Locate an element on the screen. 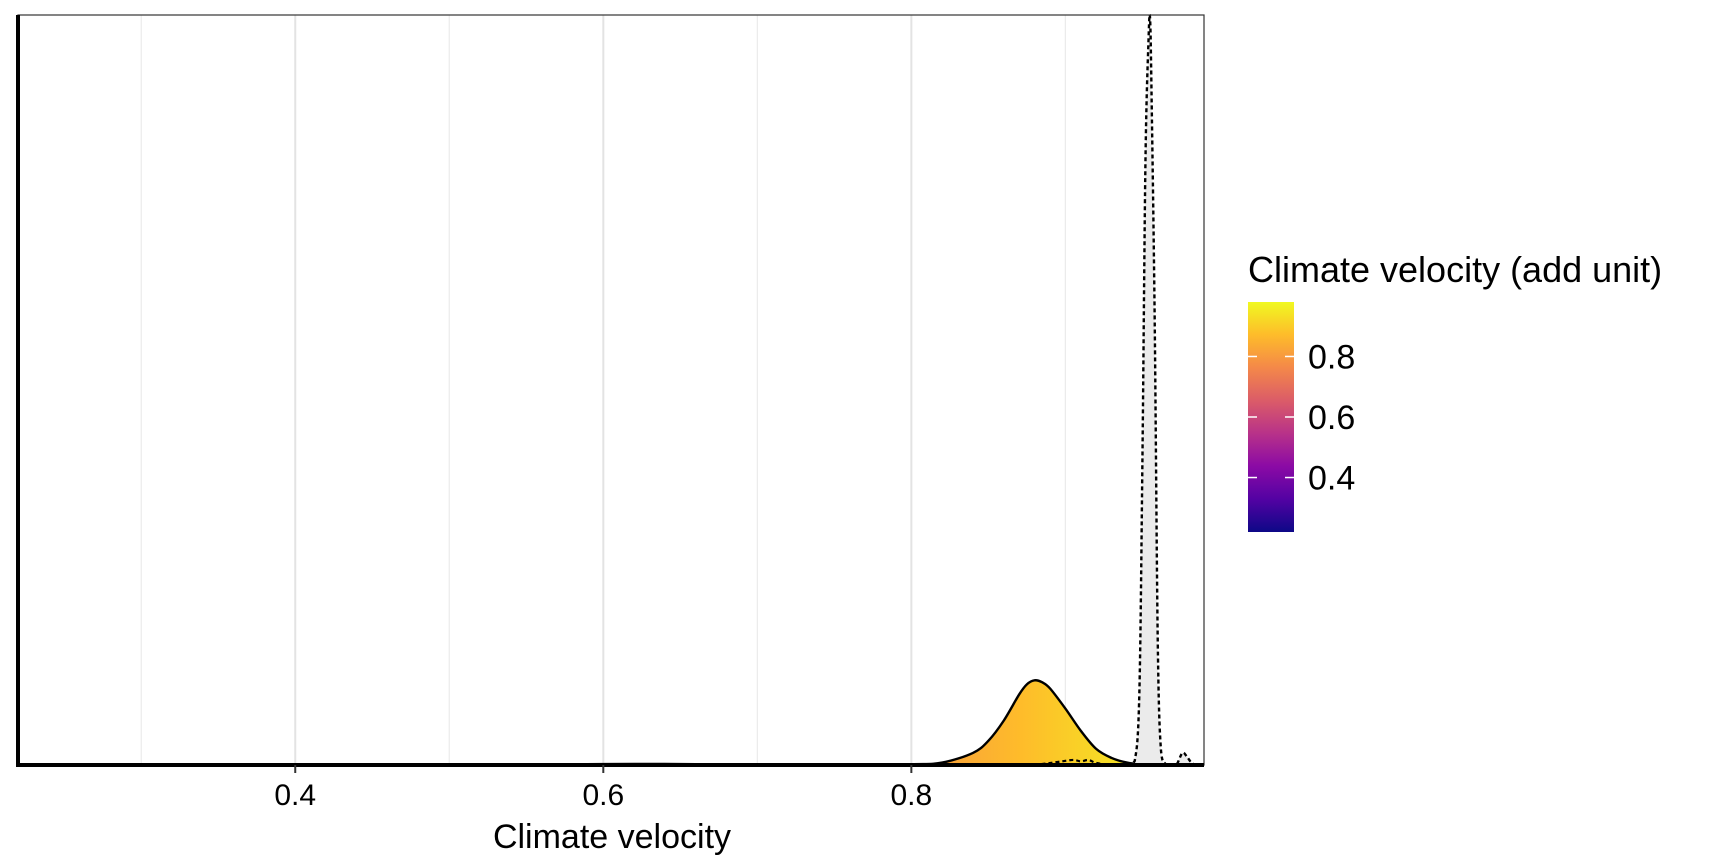  x-tick-label: 0.8 is located at coordinates (911, 795).